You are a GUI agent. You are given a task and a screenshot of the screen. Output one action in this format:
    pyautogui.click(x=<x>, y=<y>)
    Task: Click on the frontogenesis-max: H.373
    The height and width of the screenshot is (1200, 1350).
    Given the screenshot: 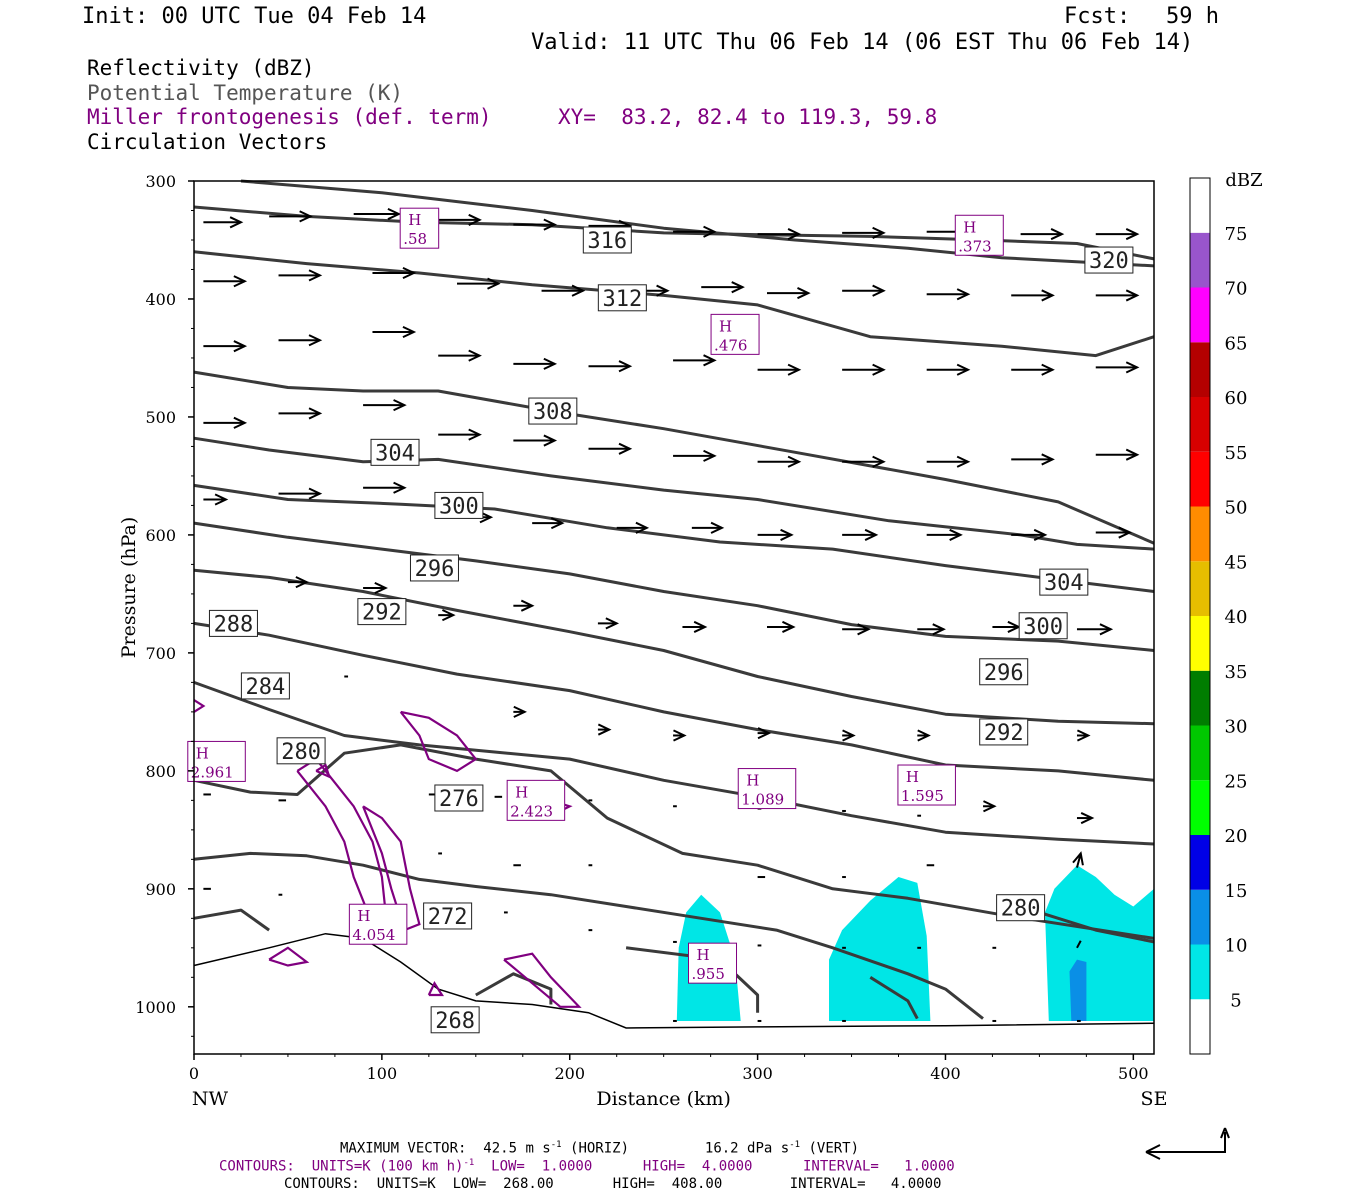 What is the action you would take?
    pyautogui.click(x=979, y=235)
    